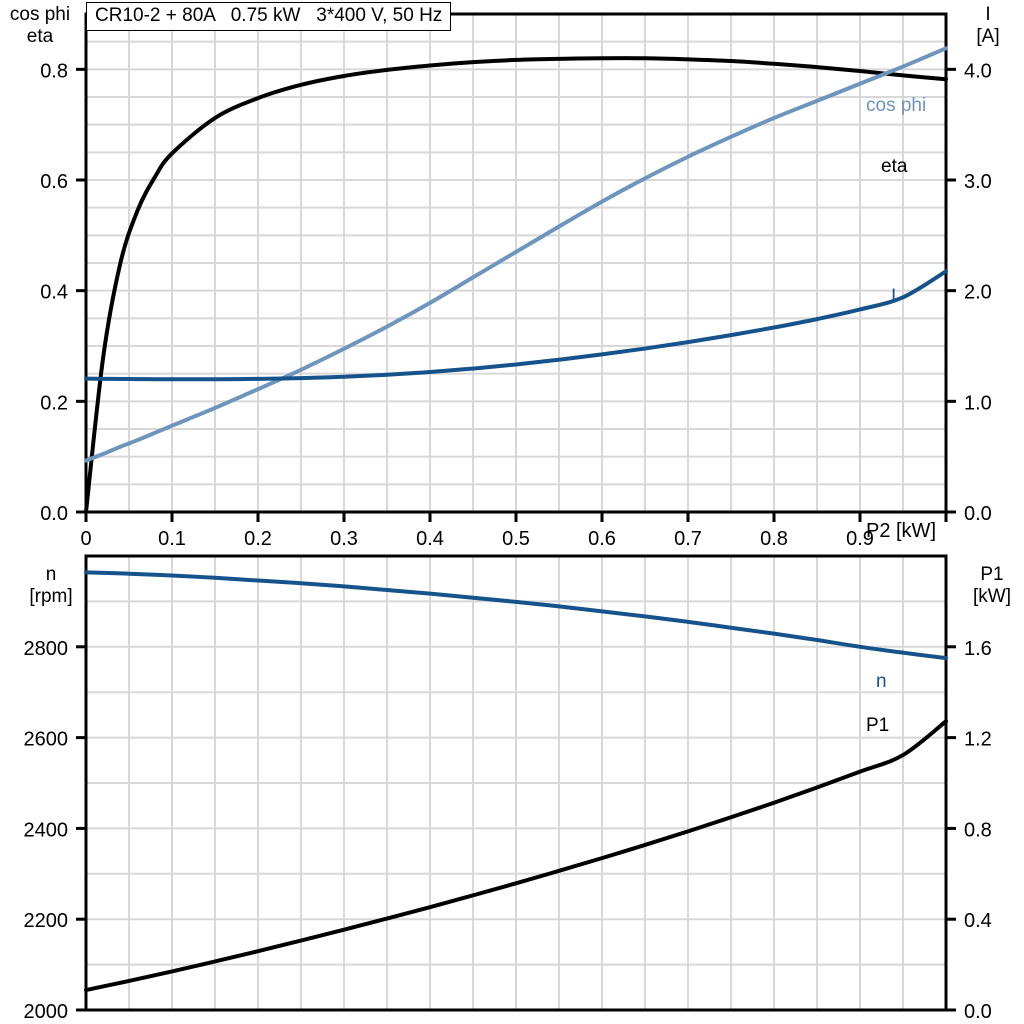 Image resolution: width=1024 pixels, height=1024 pixels. I want to click on bottom-left-axis-title-line2: [rpm], so click(50, 596).